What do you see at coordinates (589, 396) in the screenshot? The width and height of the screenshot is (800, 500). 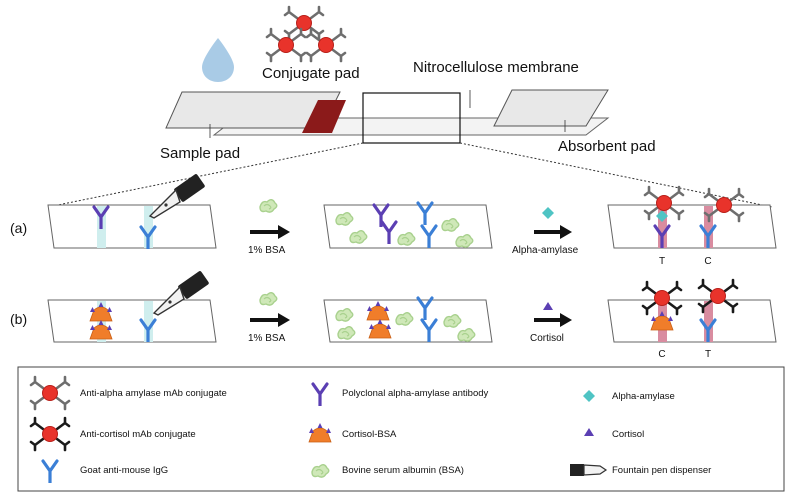 I see `alpha-amylase-legend-icon` at bounding box center [589, 396].